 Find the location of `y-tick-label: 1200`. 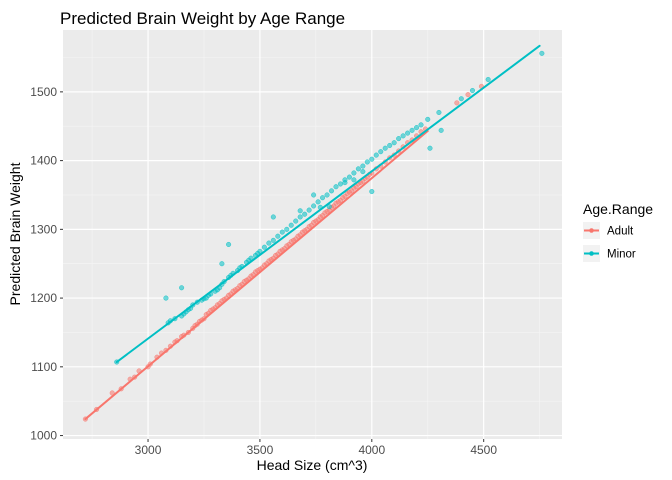

y-tick-label: 1200 is located at coordinates (43, 298).